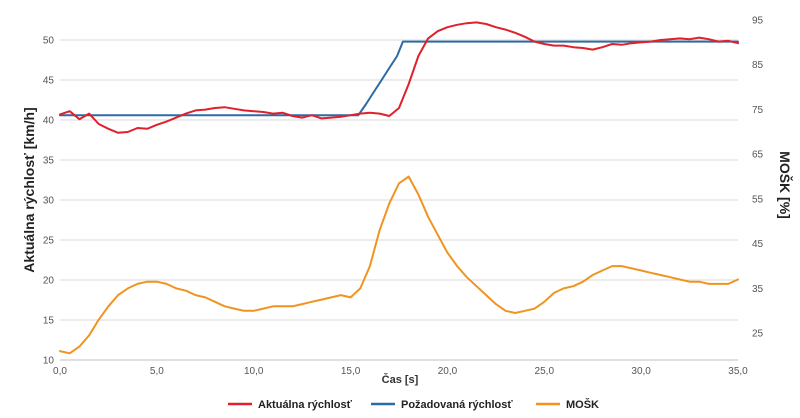 The height and width of the screenshot is (418, 800). Describe the element at coordinates (758, 289) in the screenshot. I see `y-right-tick-label: 35` at that location.